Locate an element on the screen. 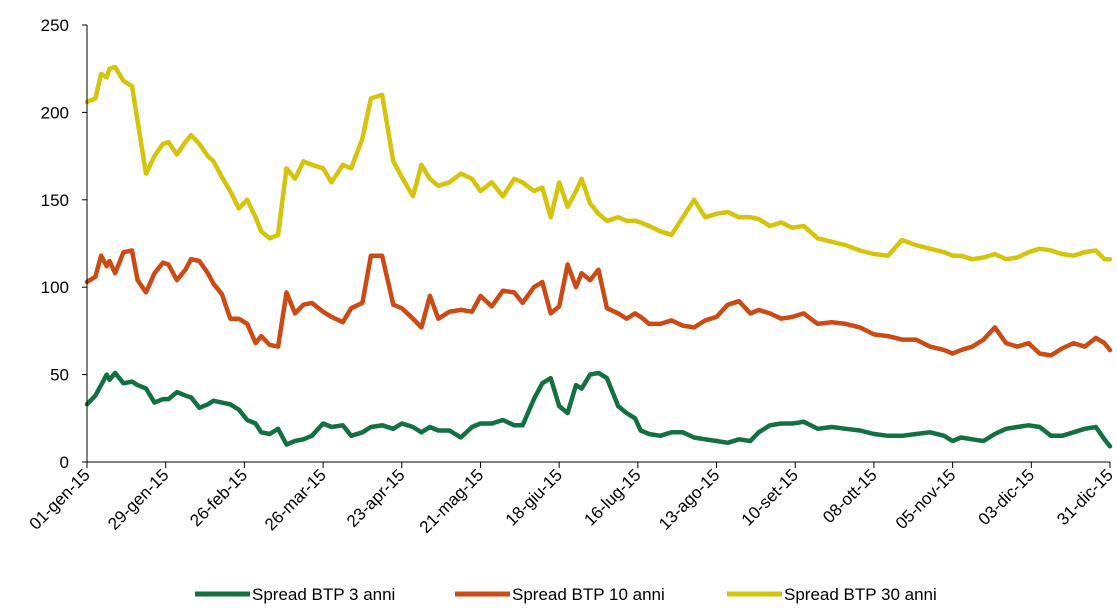  x-tick-label: 05-nov-15 is located at coordinates (926, 499).